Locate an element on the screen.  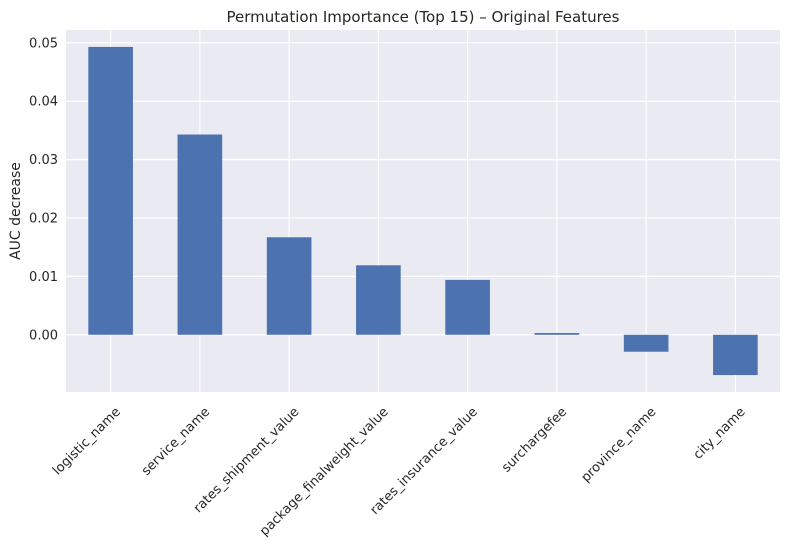
y-tick-label: 0.04 is located at coordinates (43, 102).